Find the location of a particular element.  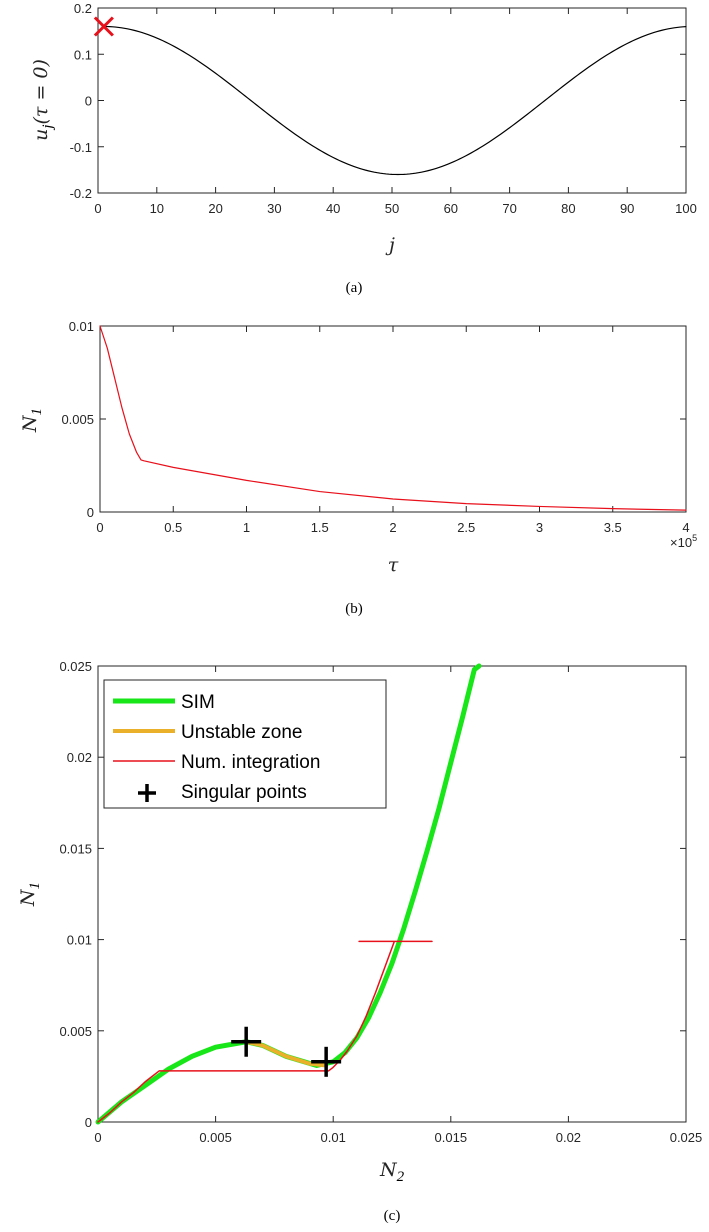

x-tick-label: 0.005 is located at coordinates (215, 1137).